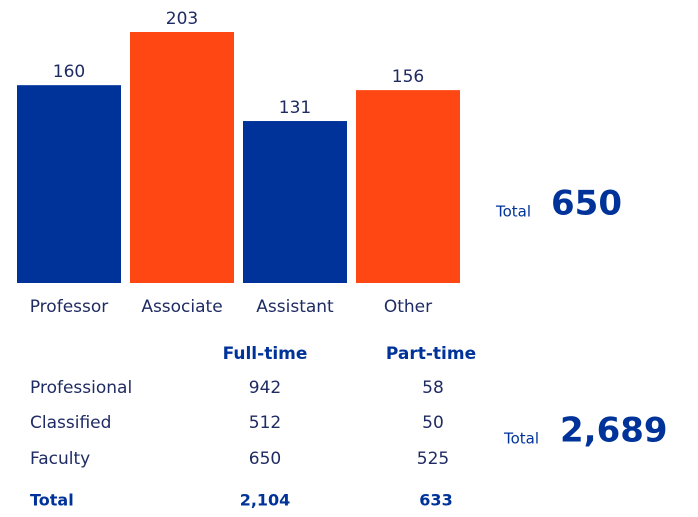  I want to click on bar-value-label: 156, so click(408, 77).